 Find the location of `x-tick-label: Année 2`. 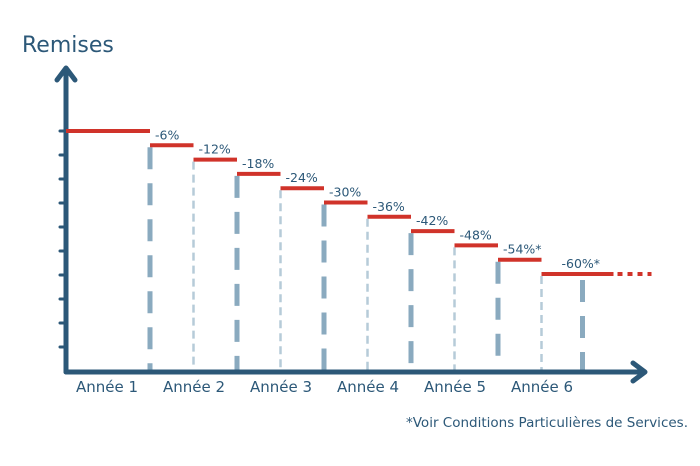

x-tick-label: Année 2 is located at coordinates (194, 387).